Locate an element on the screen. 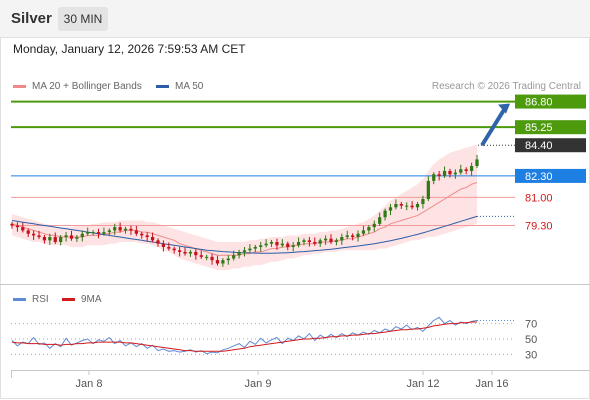 The width and height of the screenshot is (590, 400). time-axis: Jan 8 Jan 9 Jan 12 Jan 16 is located at coordinates (292, 380).